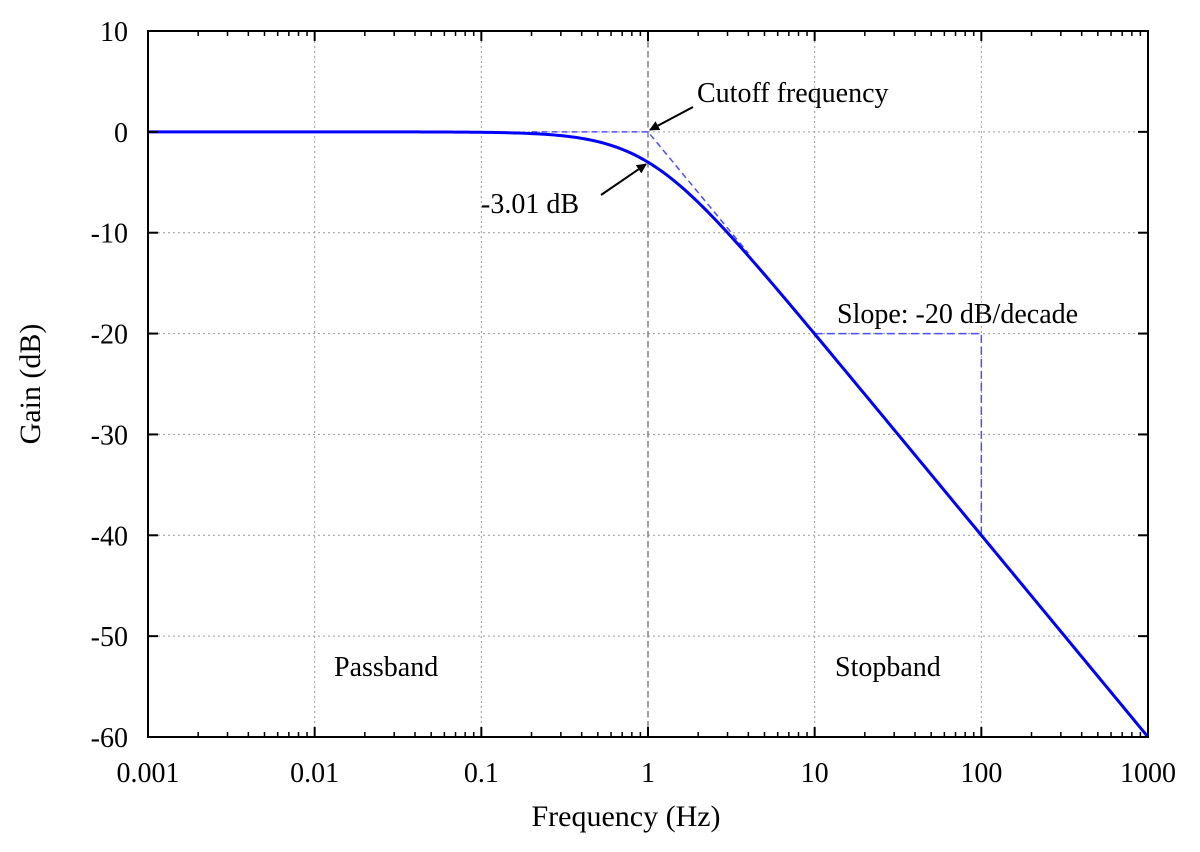 Image resolution: width=1200 pixels, height=852 pixels. I want to click on x-tick-label: 100, so click(981, 773).